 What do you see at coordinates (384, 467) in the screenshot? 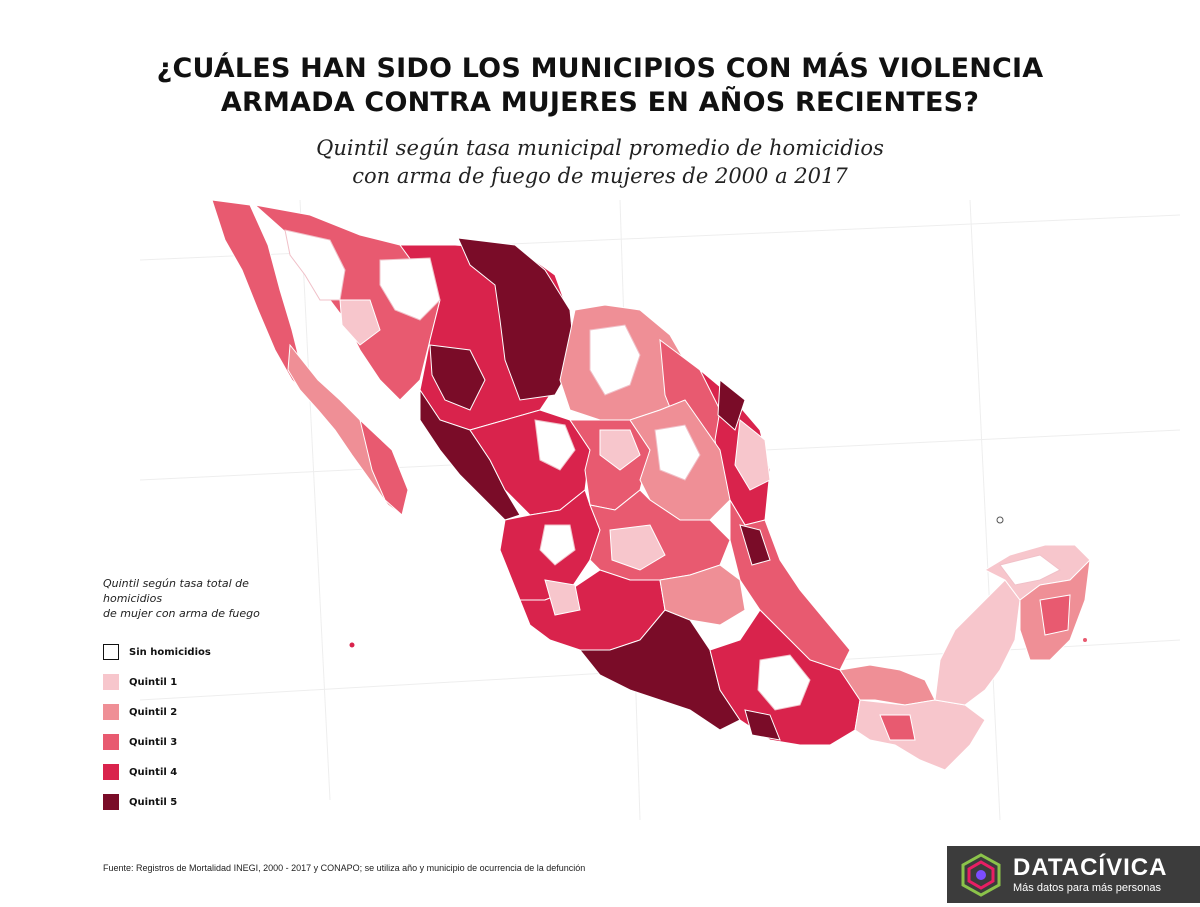
I see `region-baja-tip` at bounding box center [384, 467].